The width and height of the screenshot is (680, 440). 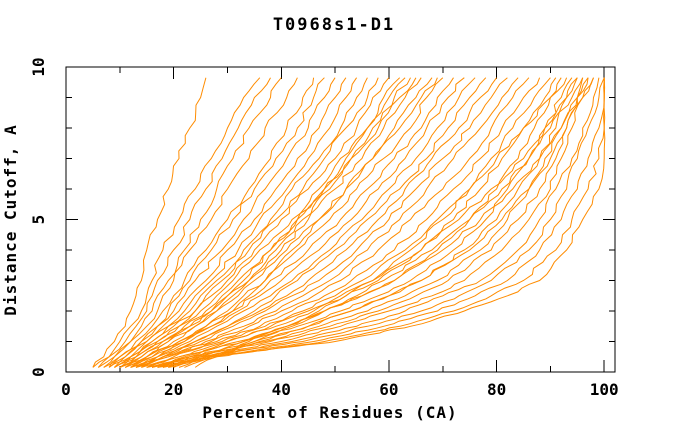 What do you see at coordinates (496, 389) in the screenshot?
I see `x-tick-label-80: 80` at bounding box center [496, 389].